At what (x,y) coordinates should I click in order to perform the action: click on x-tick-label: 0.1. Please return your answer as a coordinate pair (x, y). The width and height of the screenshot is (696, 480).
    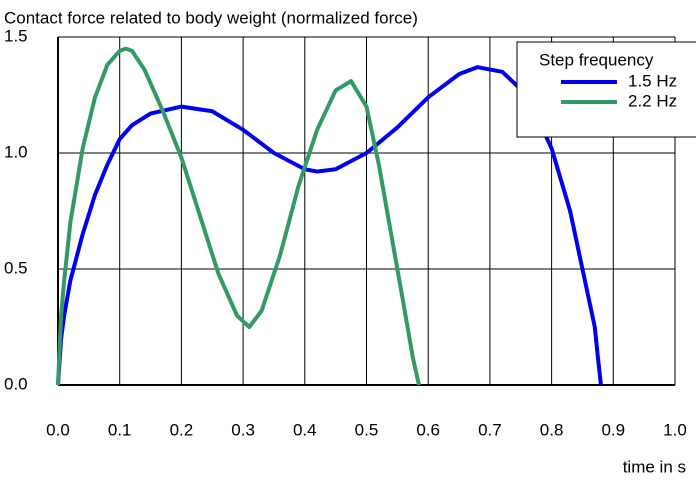
    Looking at the image, I should click on (120, 429).